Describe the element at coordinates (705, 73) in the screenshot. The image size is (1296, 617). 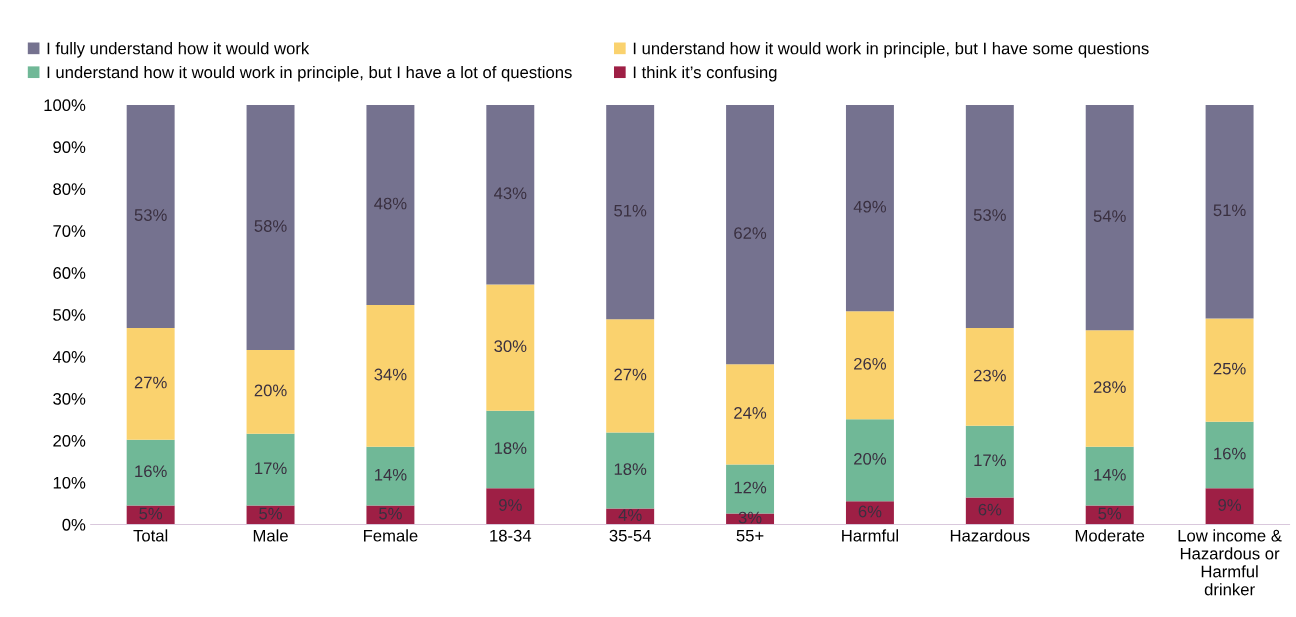
I see `legend-label: I think it’s confusing` at that location.